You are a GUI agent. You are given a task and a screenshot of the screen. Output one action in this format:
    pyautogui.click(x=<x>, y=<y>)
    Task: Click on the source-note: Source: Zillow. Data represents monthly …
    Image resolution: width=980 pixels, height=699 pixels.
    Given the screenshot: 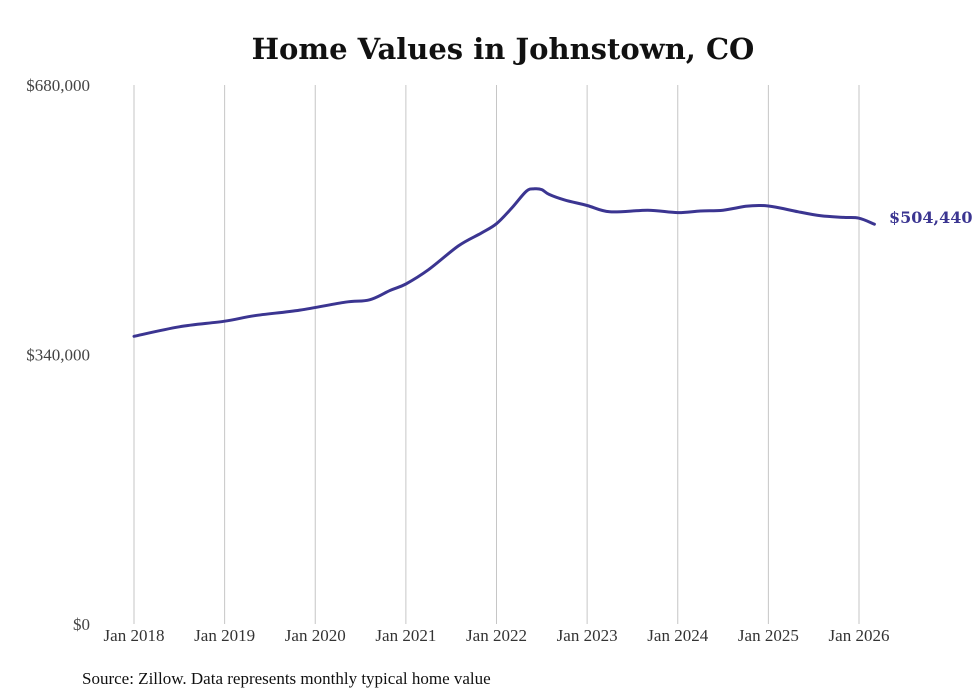 What is the action you would take?
    pyautogui.click(x=286, y=678)
    